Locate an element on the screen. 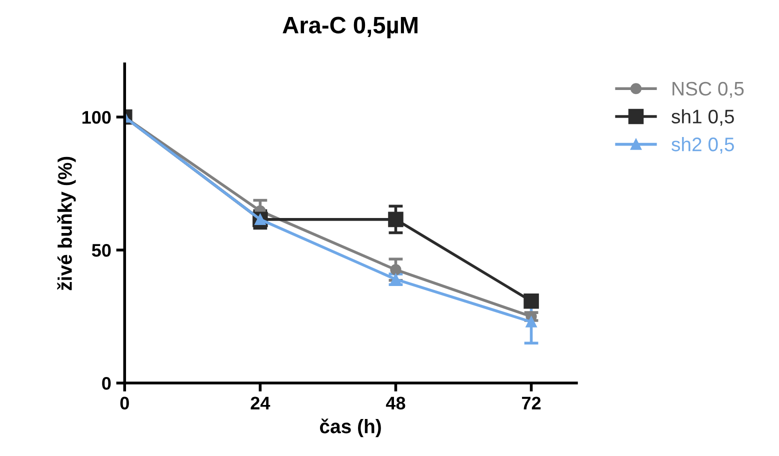 This screenshot has height=456, width=779. legend-label: sh1 0,5 is located at coordinates (703, 117).